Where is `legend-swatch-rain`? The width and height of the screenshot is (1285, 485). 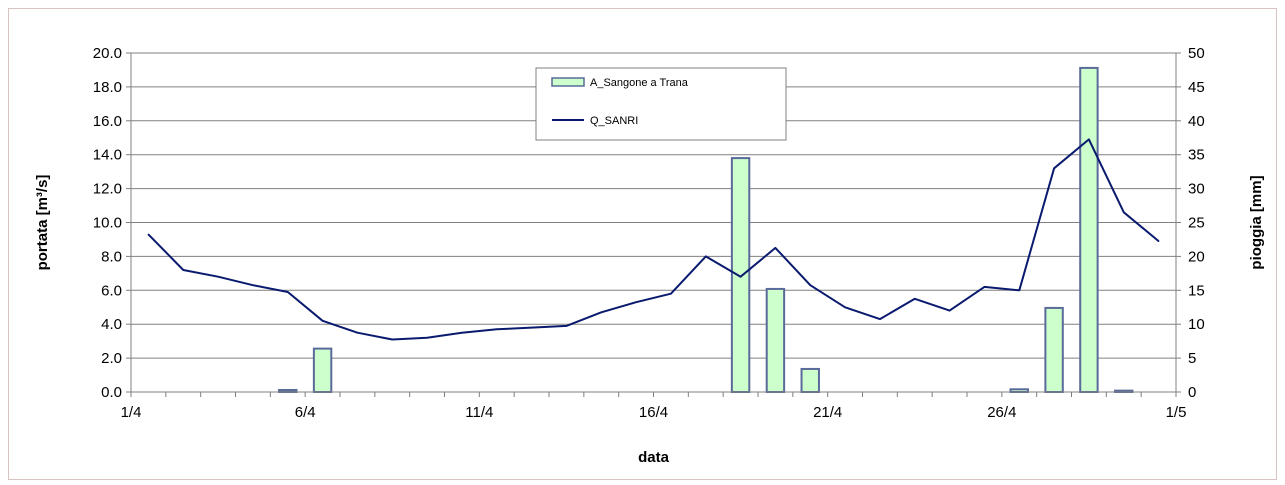
legend-swatch-rain is located at coordinates (568, 82).